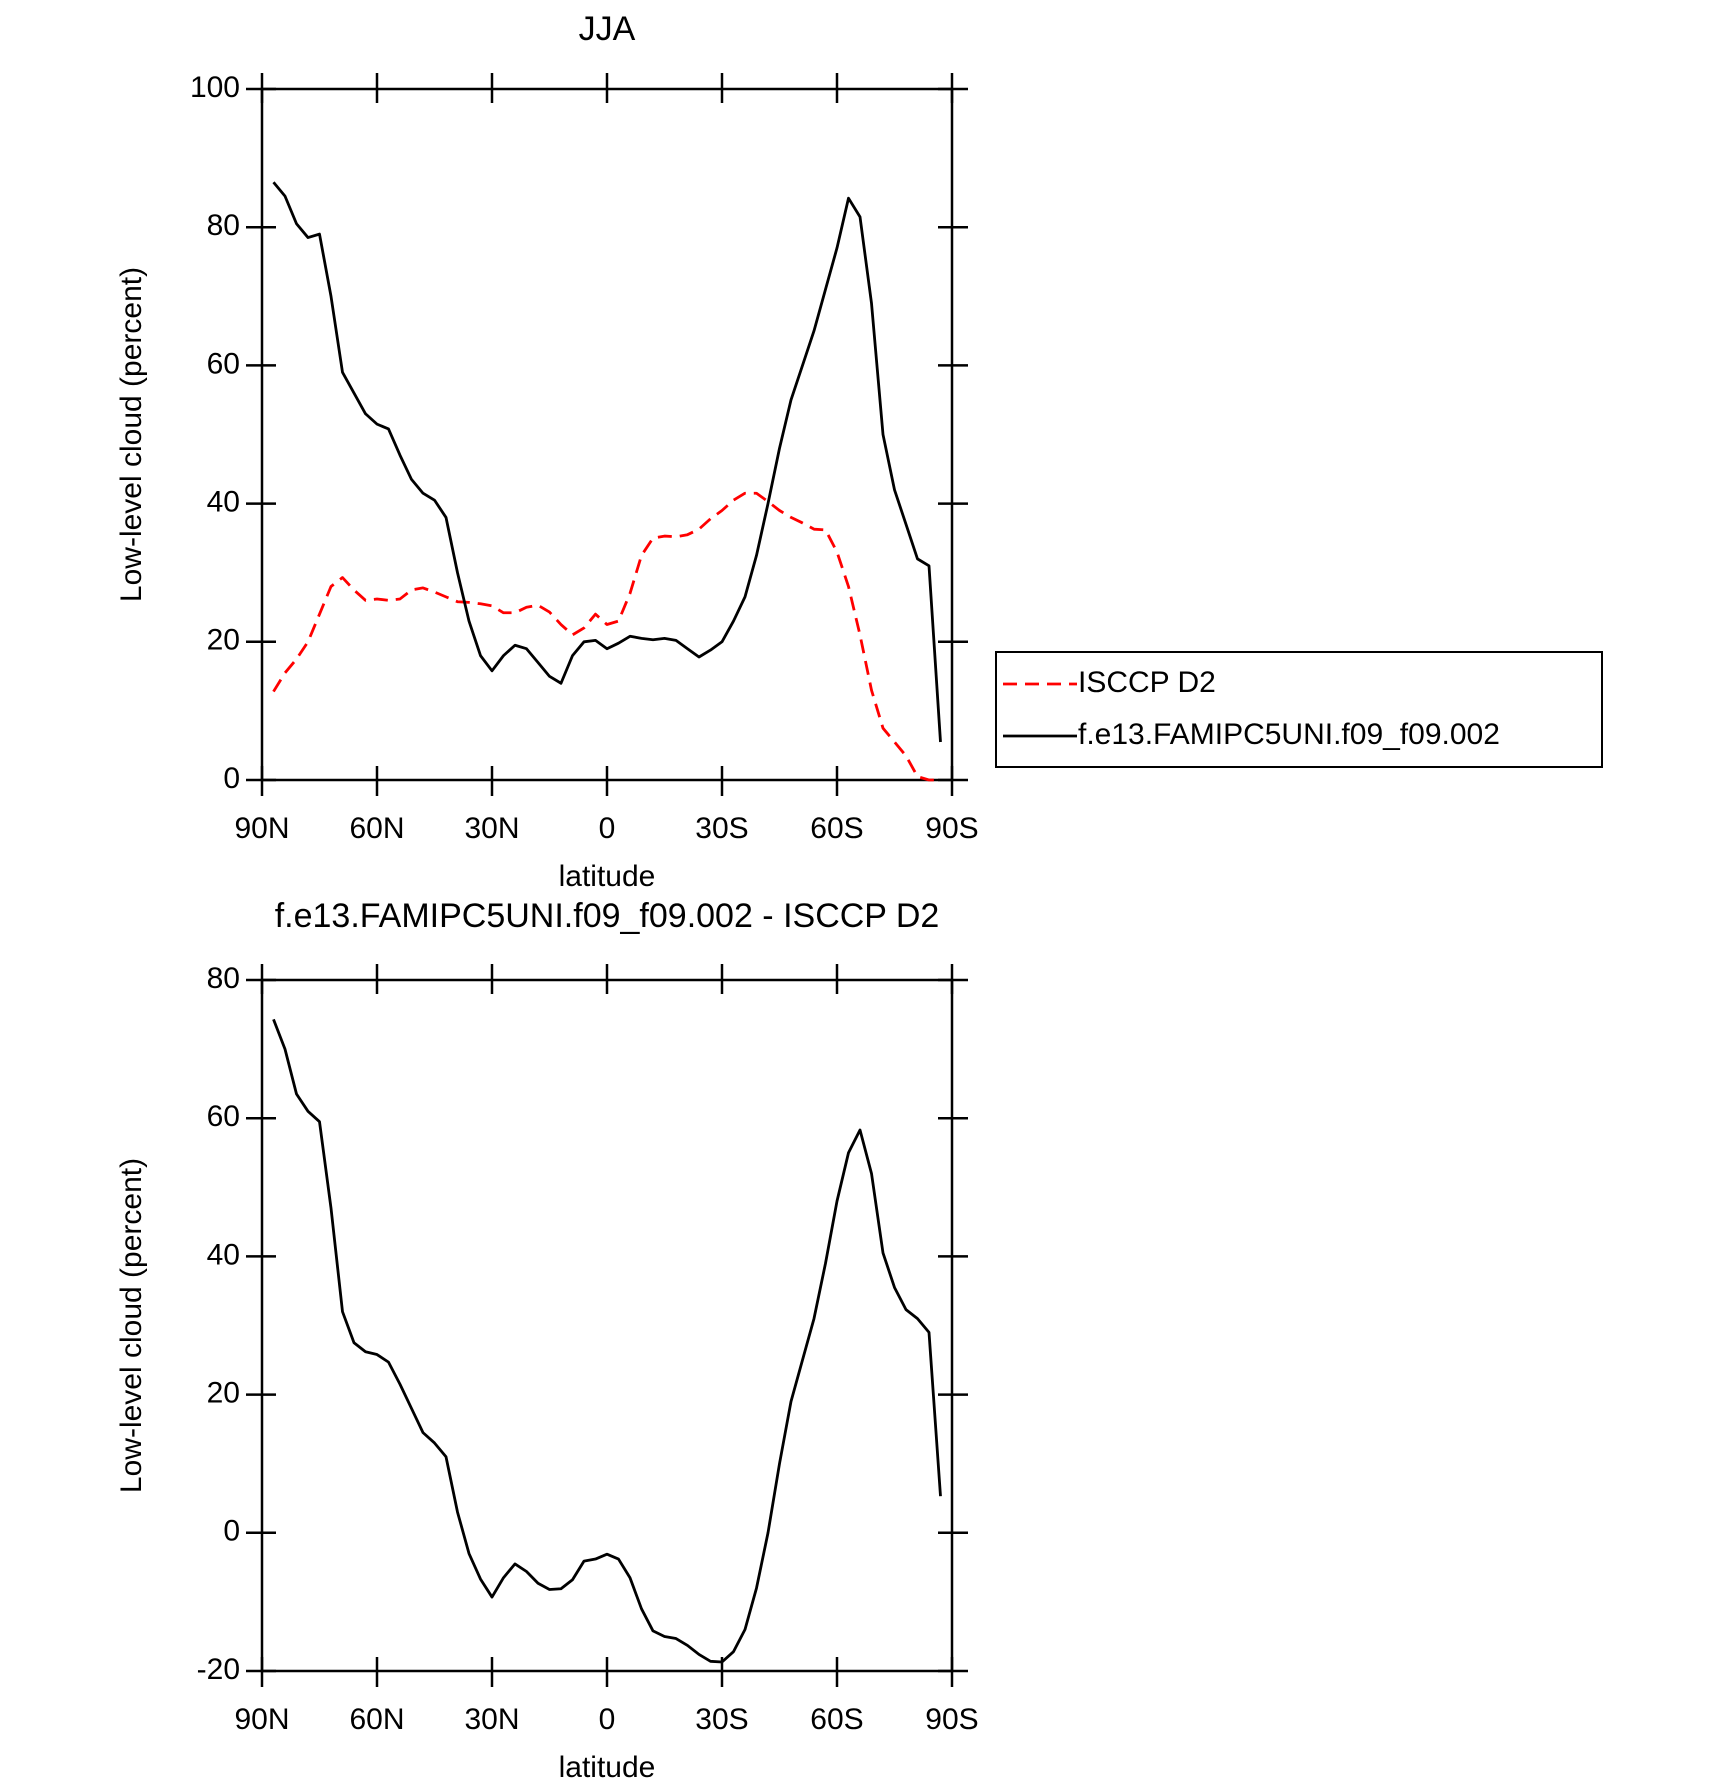 The image size is (1710, 1789). What do you see at coordinates (218, 1669) in the screenshot?
I see `y-tick-label: -20` at bounding box center [218, 1669].